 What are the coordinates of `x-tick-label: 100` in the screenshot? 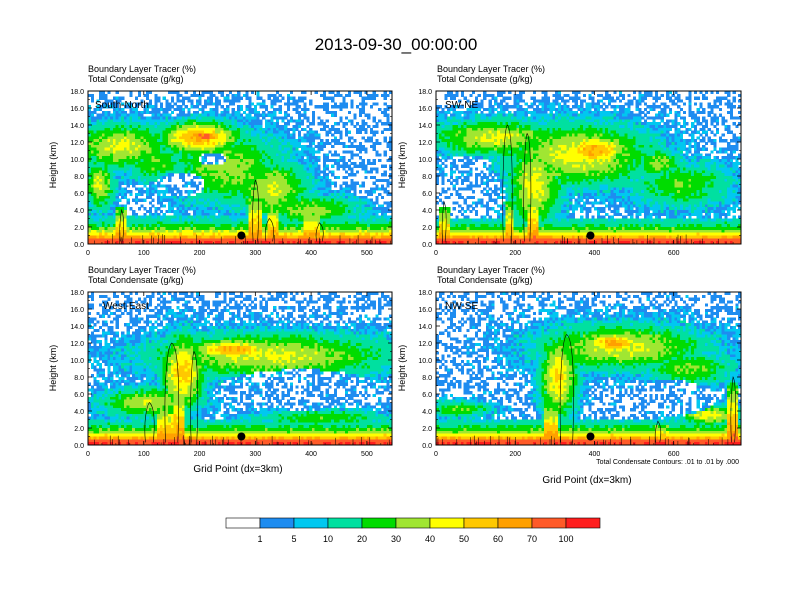 It's located at (144, 253).